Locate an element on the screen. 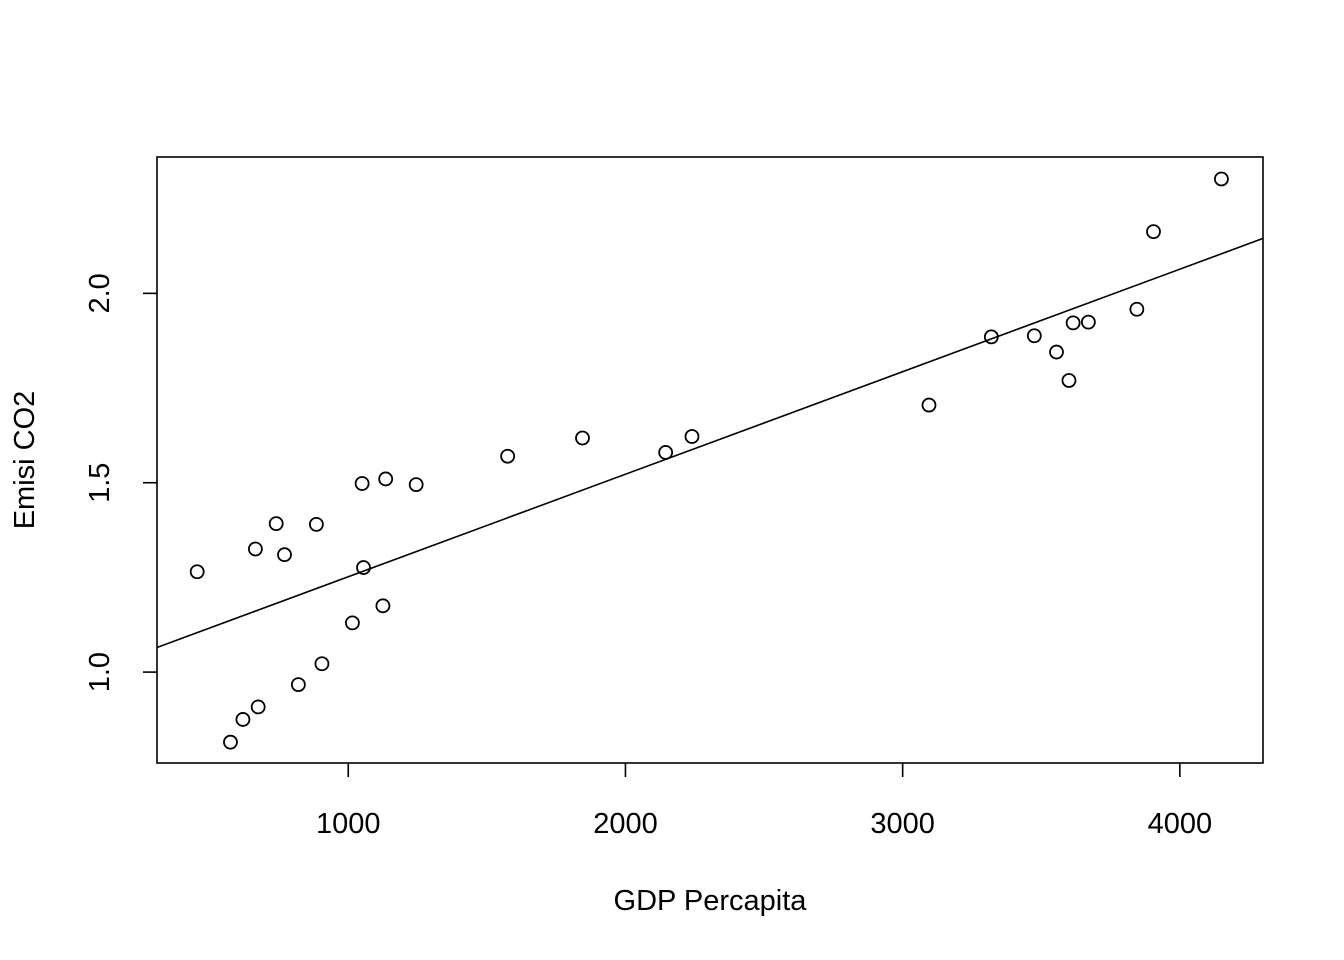 This screenshot has width=1344, height=960. x-tick-label: 2000 is located at coordinates (625, 824).